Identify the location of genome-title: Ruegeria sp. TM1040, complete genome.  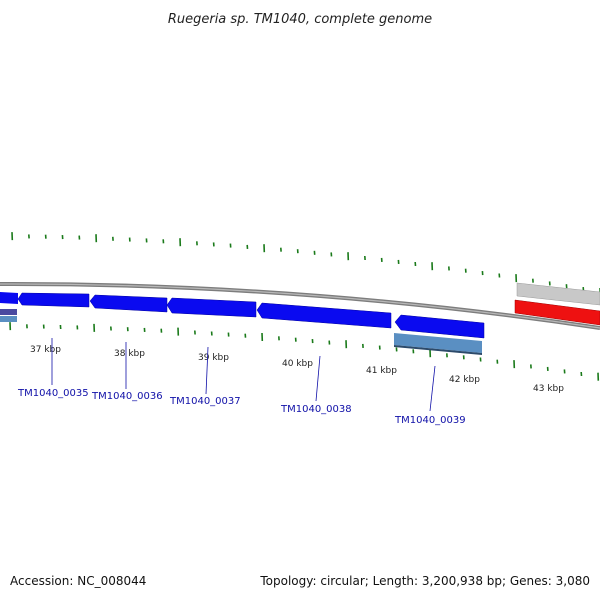
(300, 19).